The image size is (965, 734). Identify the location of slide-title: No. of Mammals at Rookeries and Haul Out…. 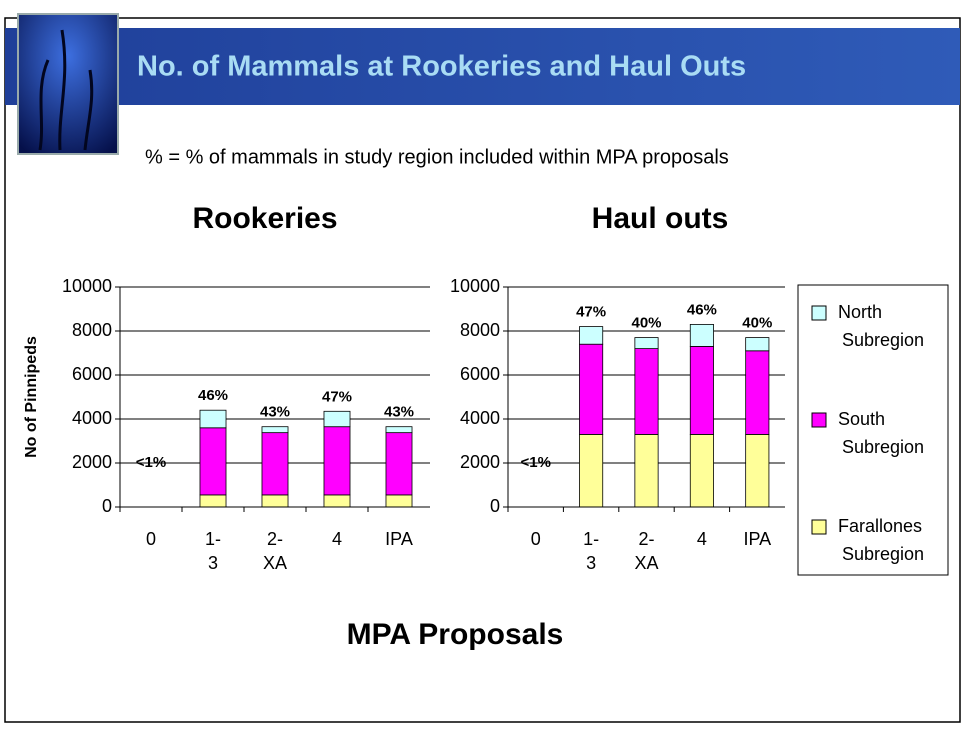
(441, 67).